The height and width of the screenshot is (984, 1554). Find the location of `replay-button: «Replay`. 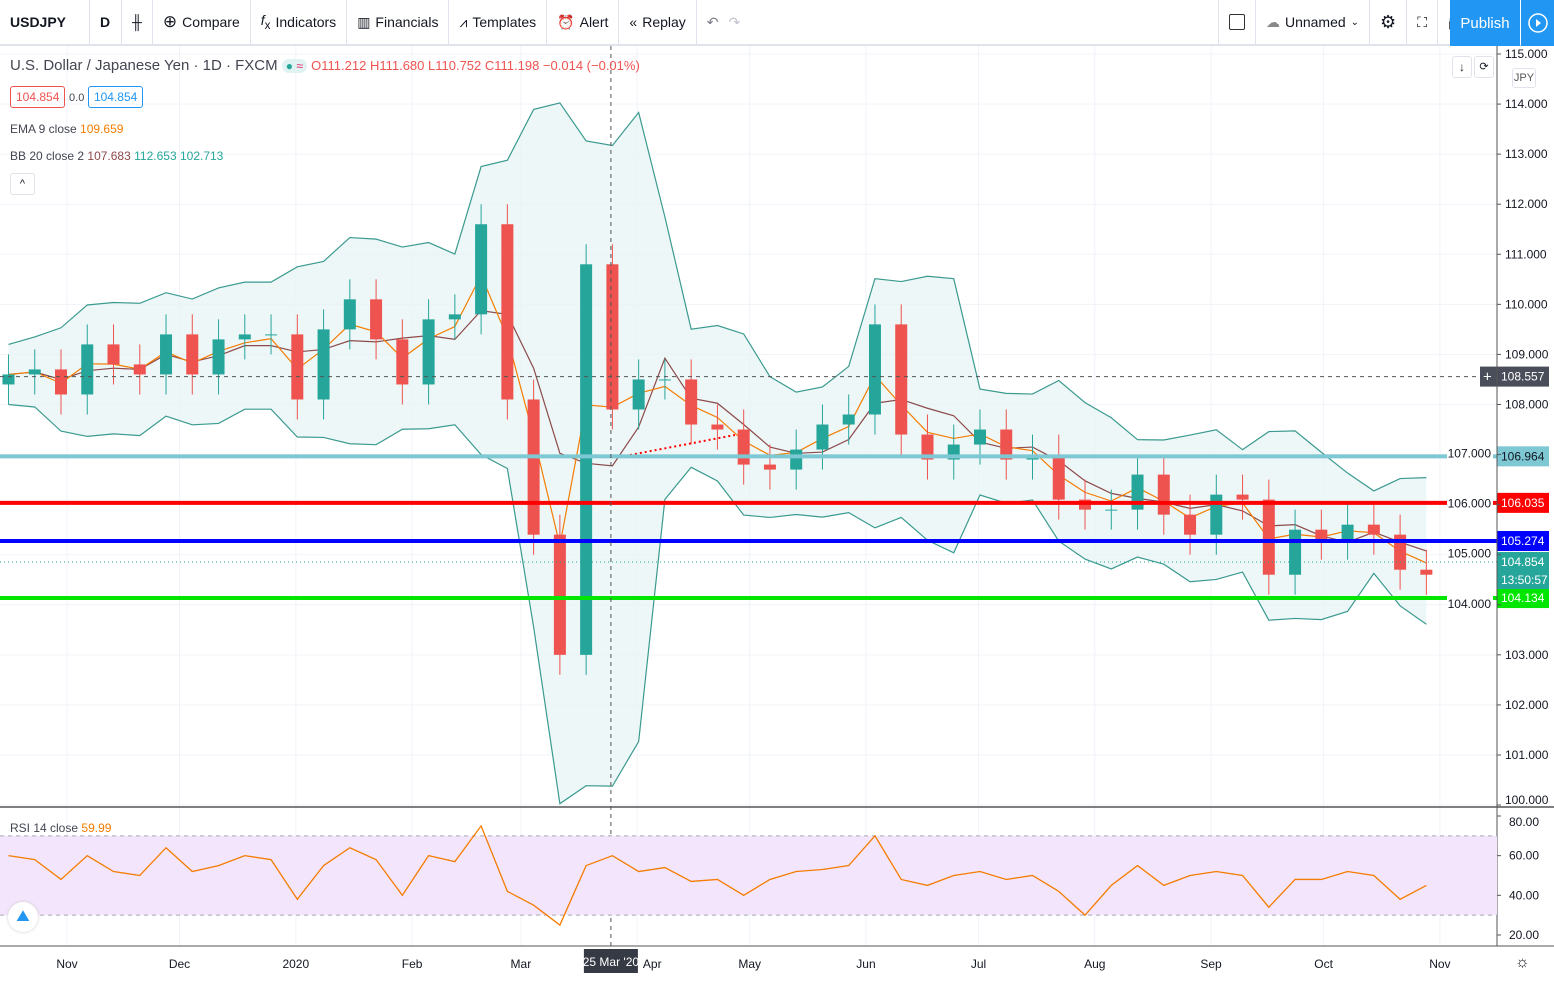

replay-button: «Replay is located at coordinates (658, 22).